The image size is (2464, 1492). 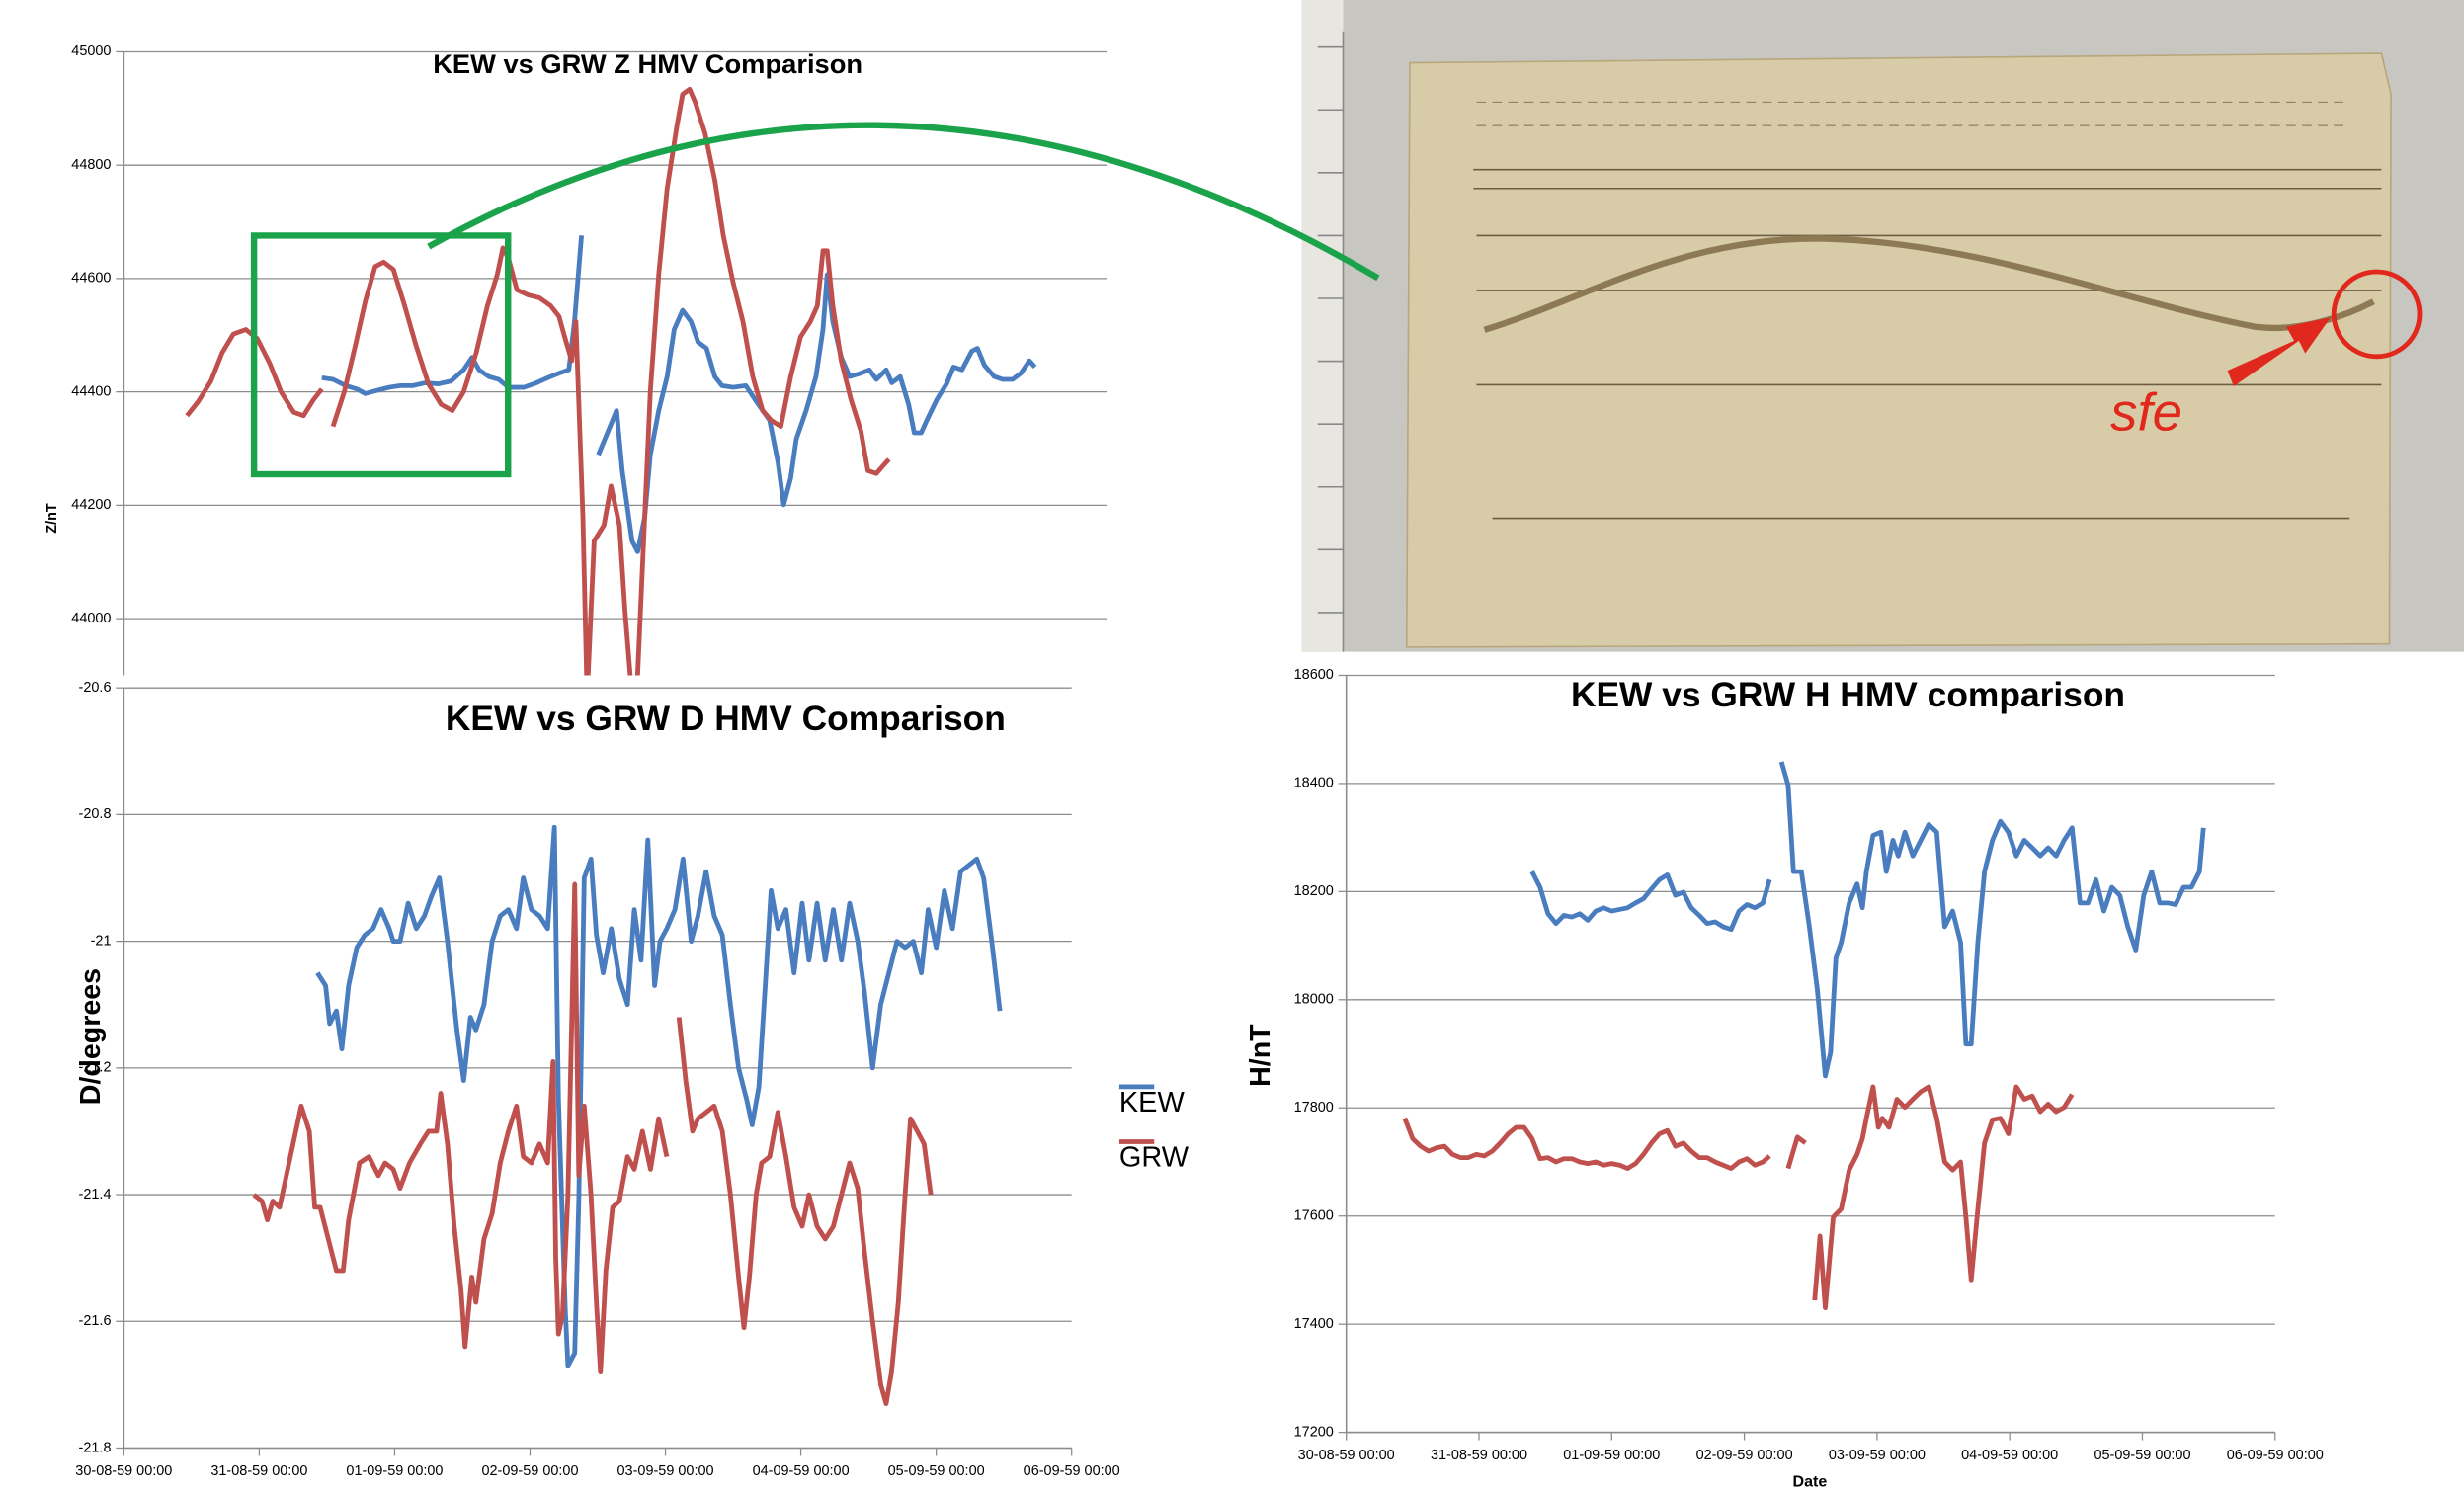 What do you see at coordinates (95, 814) in the screenshot?
I see `y-tick-label: -20.8` at bounding box center [95, 814].